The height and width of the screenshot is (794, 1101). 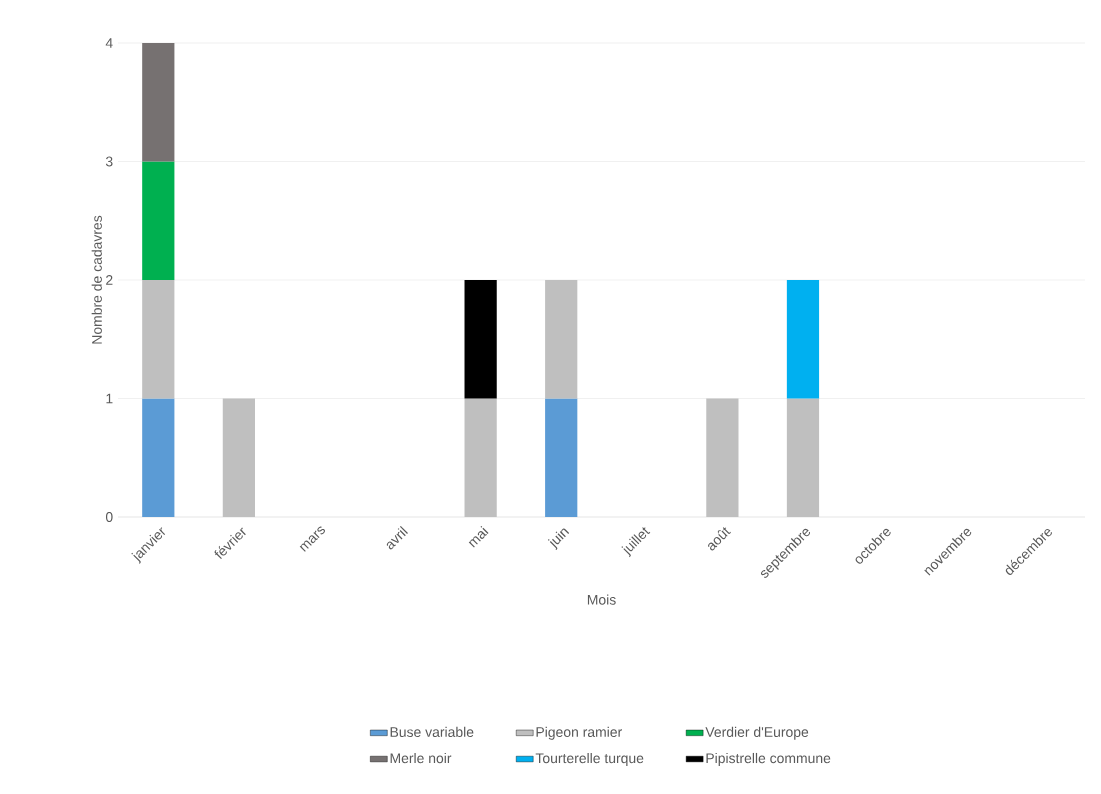 What do you see at coordinates (109, 517) in the screenshot?
I see `y-tick-label: 0` at bounding box center [109, 517].